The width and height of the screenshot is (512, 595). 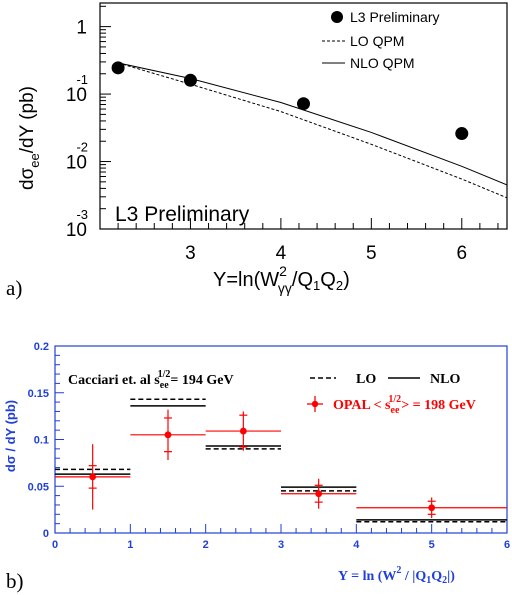 I want to click on panel-a-x-title-sup: 2, so click(x=283, y=271).